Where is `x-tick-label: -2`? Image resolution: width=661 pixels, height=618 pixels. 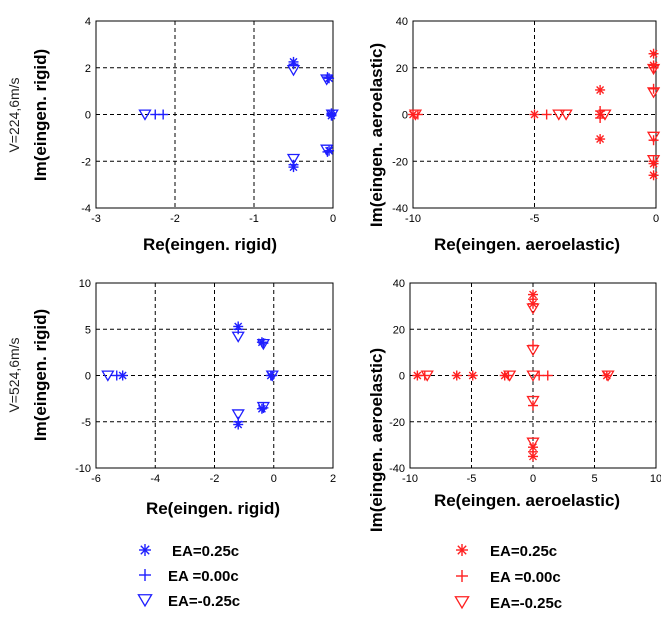
x-tick-label: -2 is located at coordinates (215, 479).